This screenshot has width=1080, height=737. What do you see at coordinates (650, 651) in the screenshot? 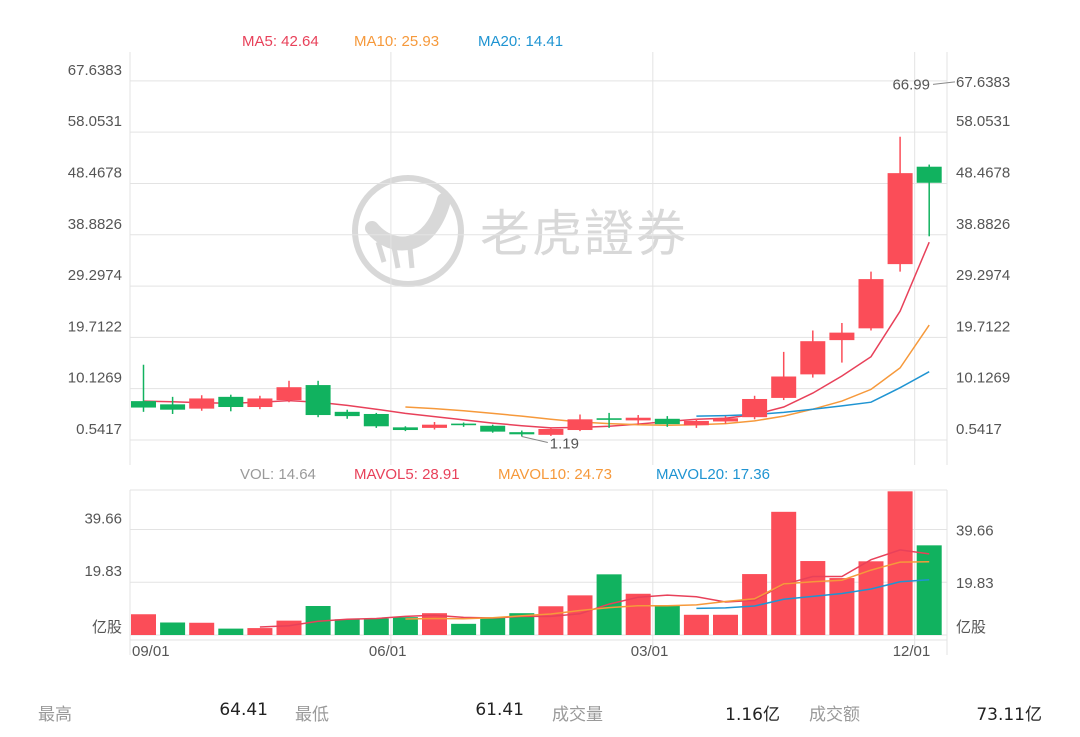
I see `x-tick-label: 03/01` at bounding box center [650, 651].